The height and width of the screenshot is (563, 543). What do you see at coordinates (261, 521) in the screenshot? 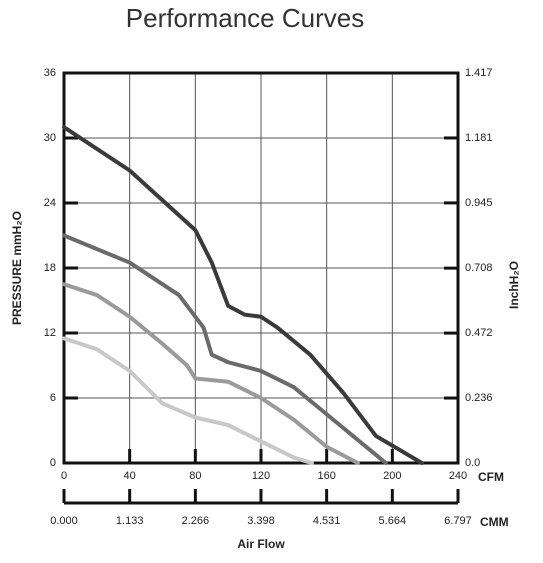
I see `x2-tick-label: 3.398` at bounding box center [261, 521].